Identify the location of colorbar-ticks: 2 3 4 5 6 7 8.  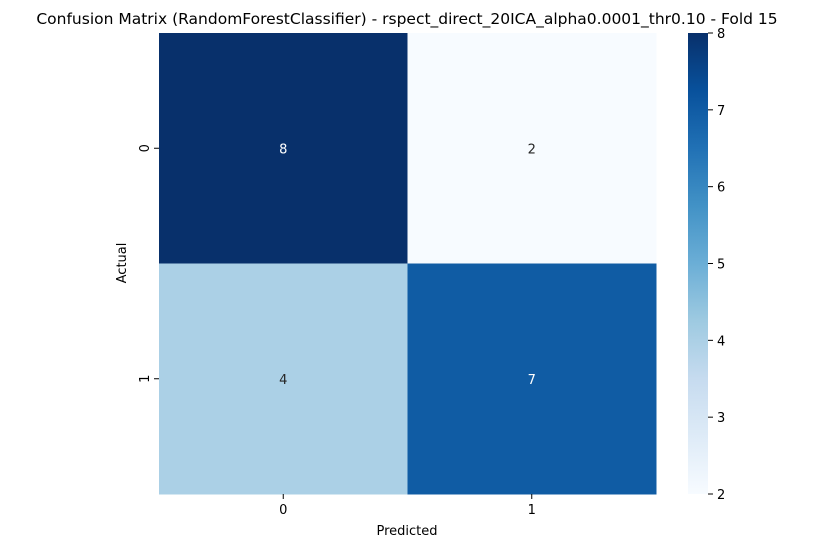
(716, 265).